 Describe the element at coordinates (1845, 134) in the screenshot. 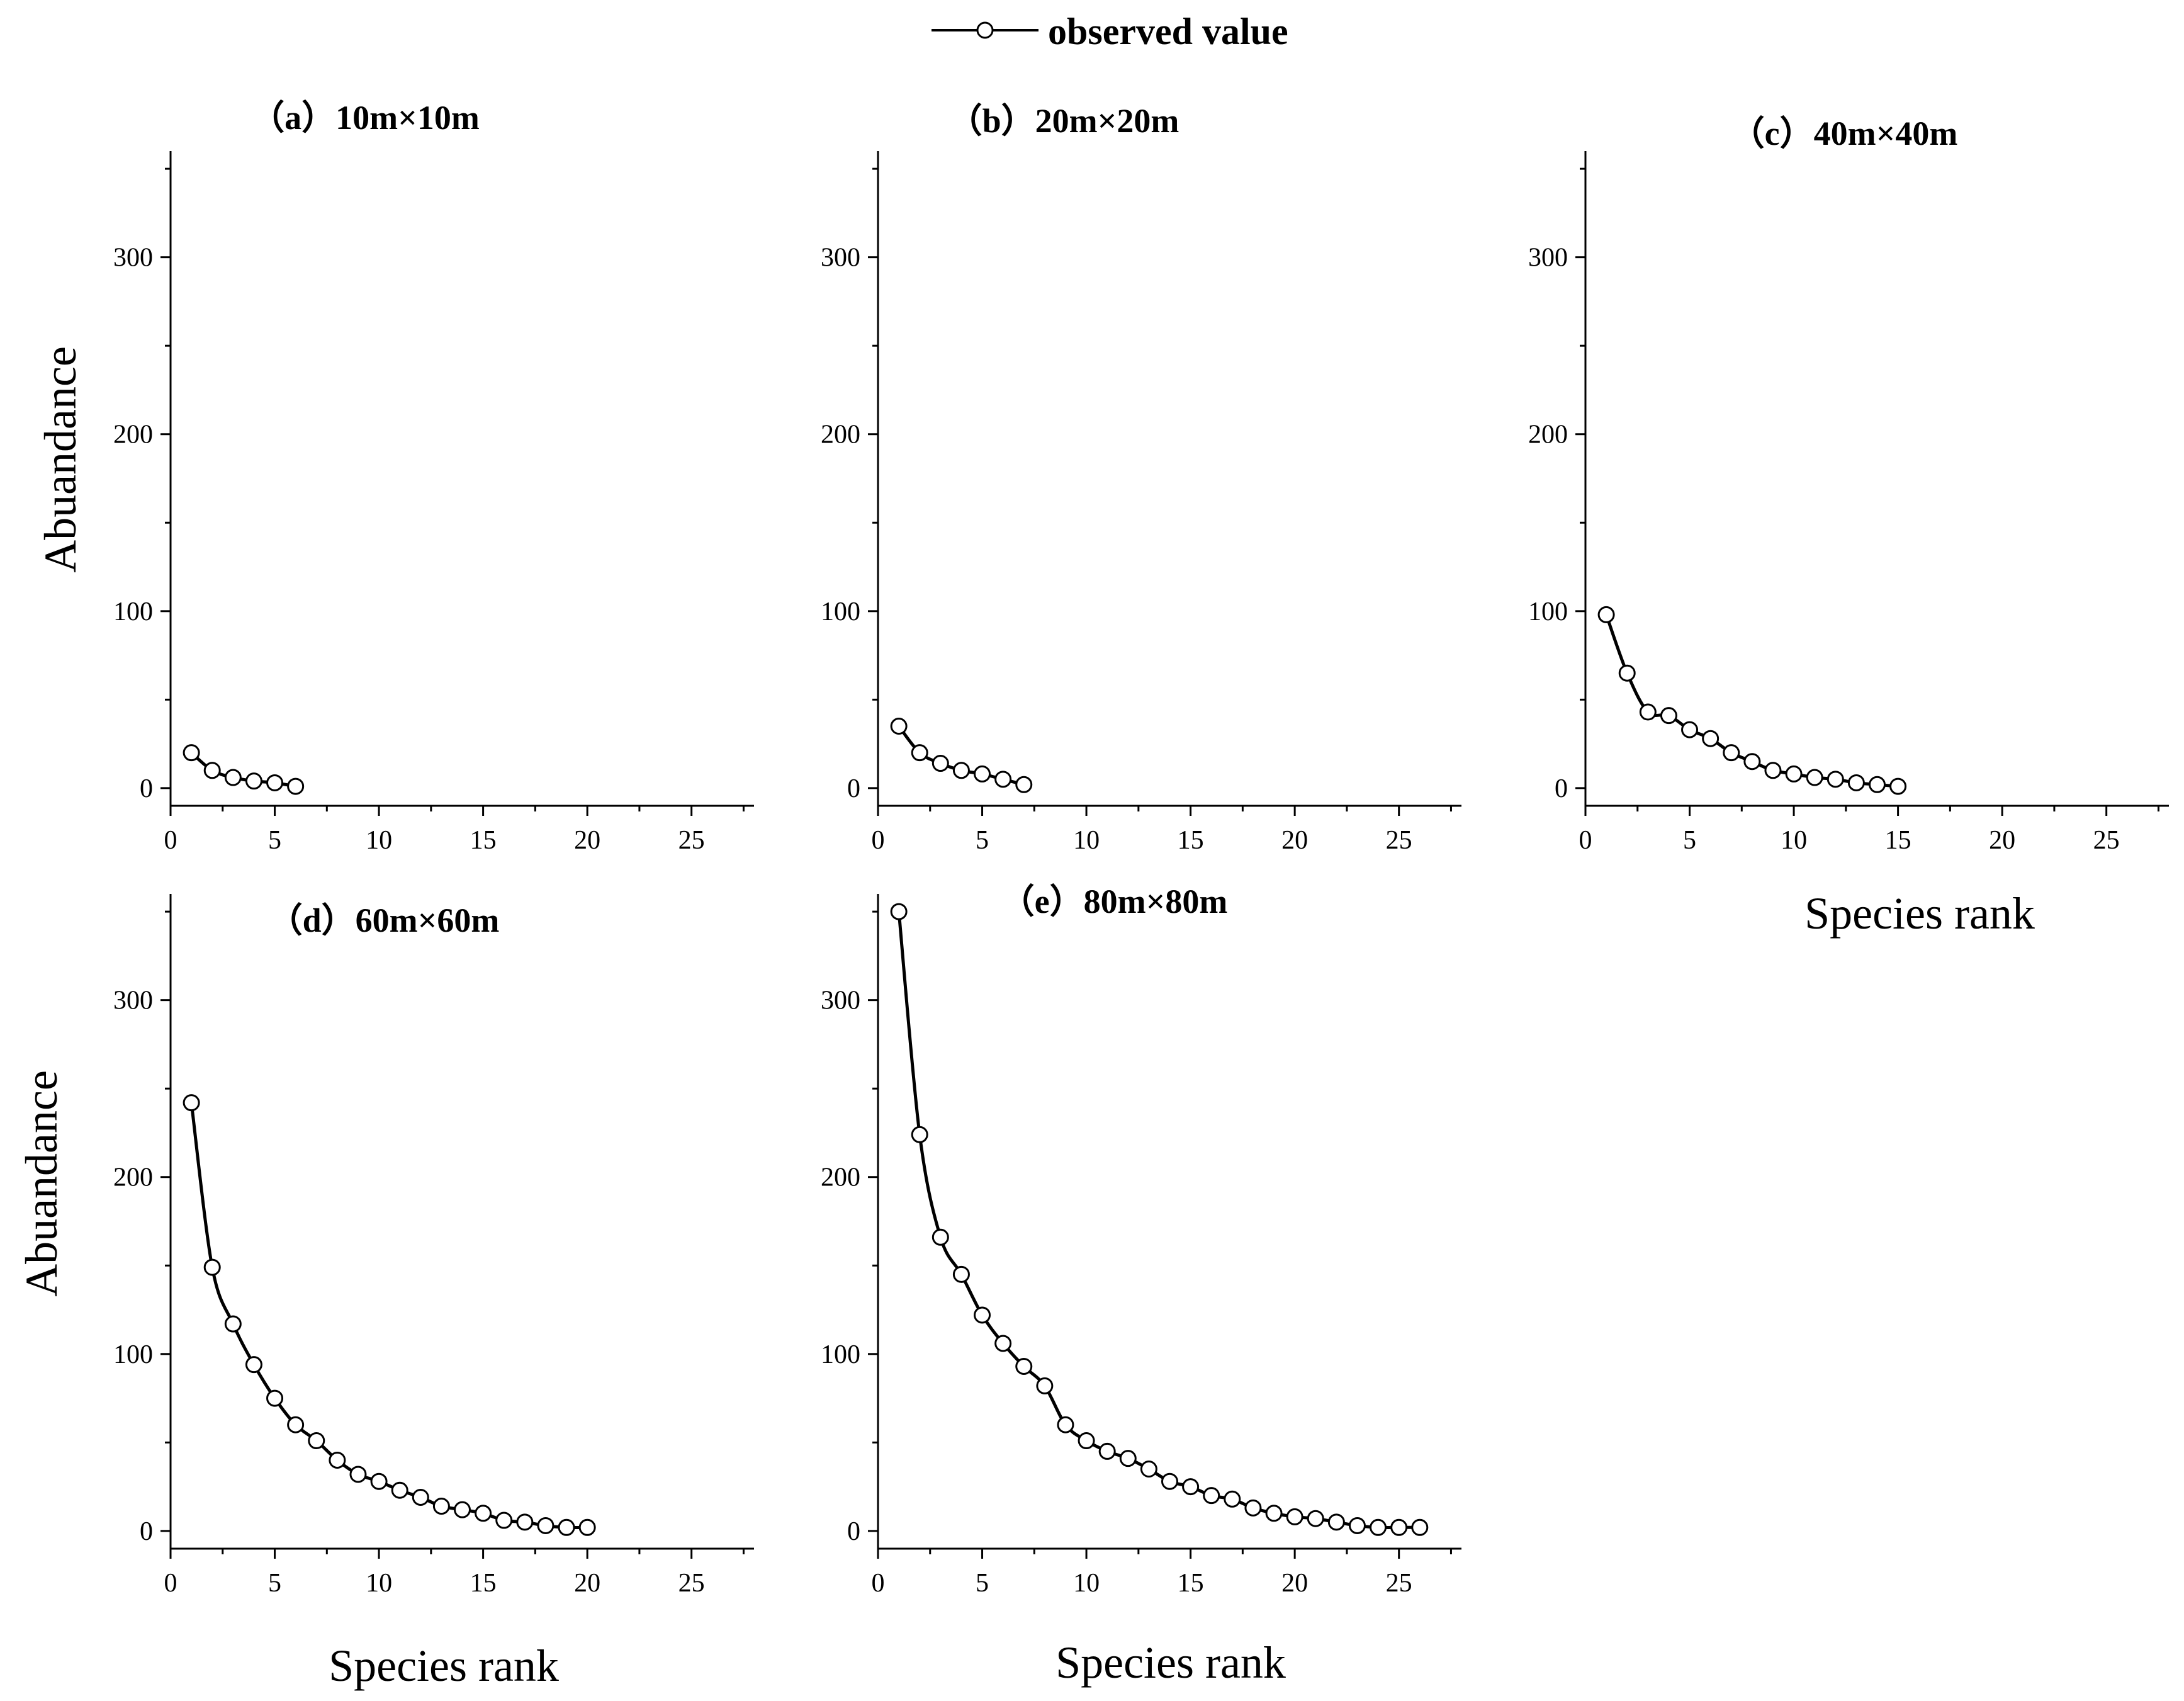

I see `chart-title-c: （c）40m×40m` at that location.